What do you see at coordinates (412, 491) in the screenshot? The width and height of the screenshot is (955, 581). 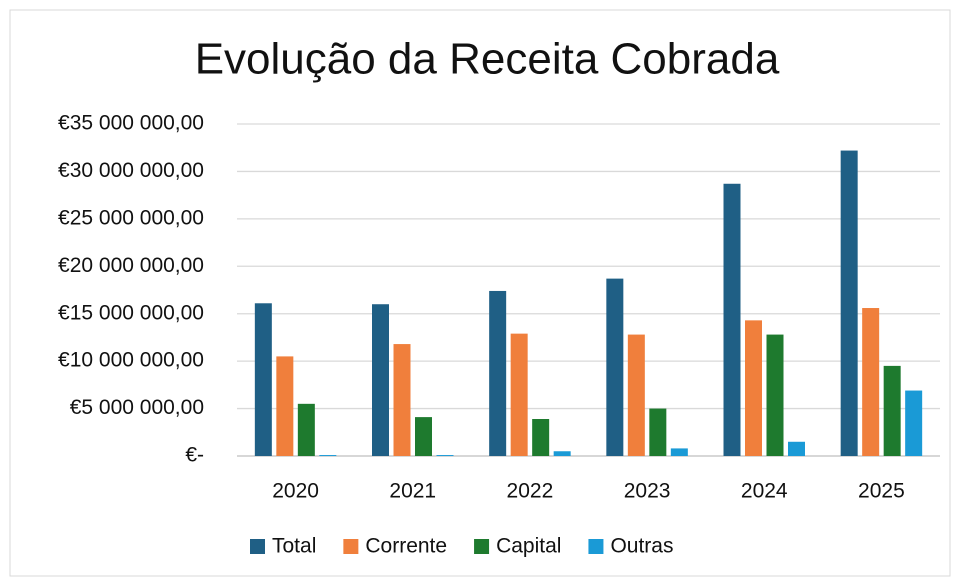 I see `x-tick-label: 2021` at bounding box center [412, 491].